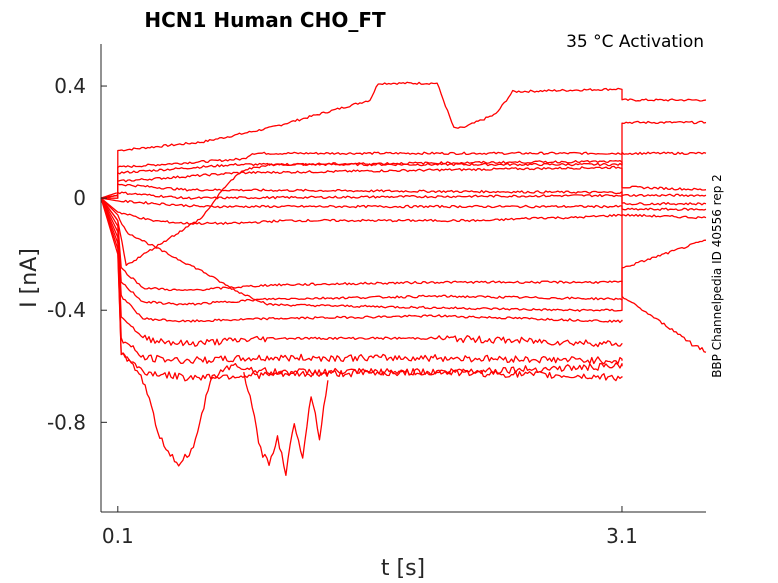  What do you see at coordinates (265, 20) in the screenshot?
I see `chart-title: HCN1 Human CHO_FT` at bounding box center [265, 20].